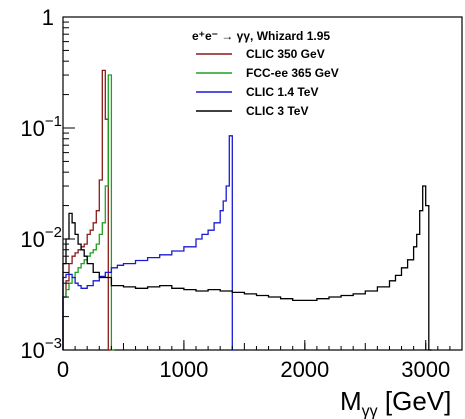 This screenshot has height=419, width=465. I want to click on x-axis-title-sub: γγ, so click(370, 411).